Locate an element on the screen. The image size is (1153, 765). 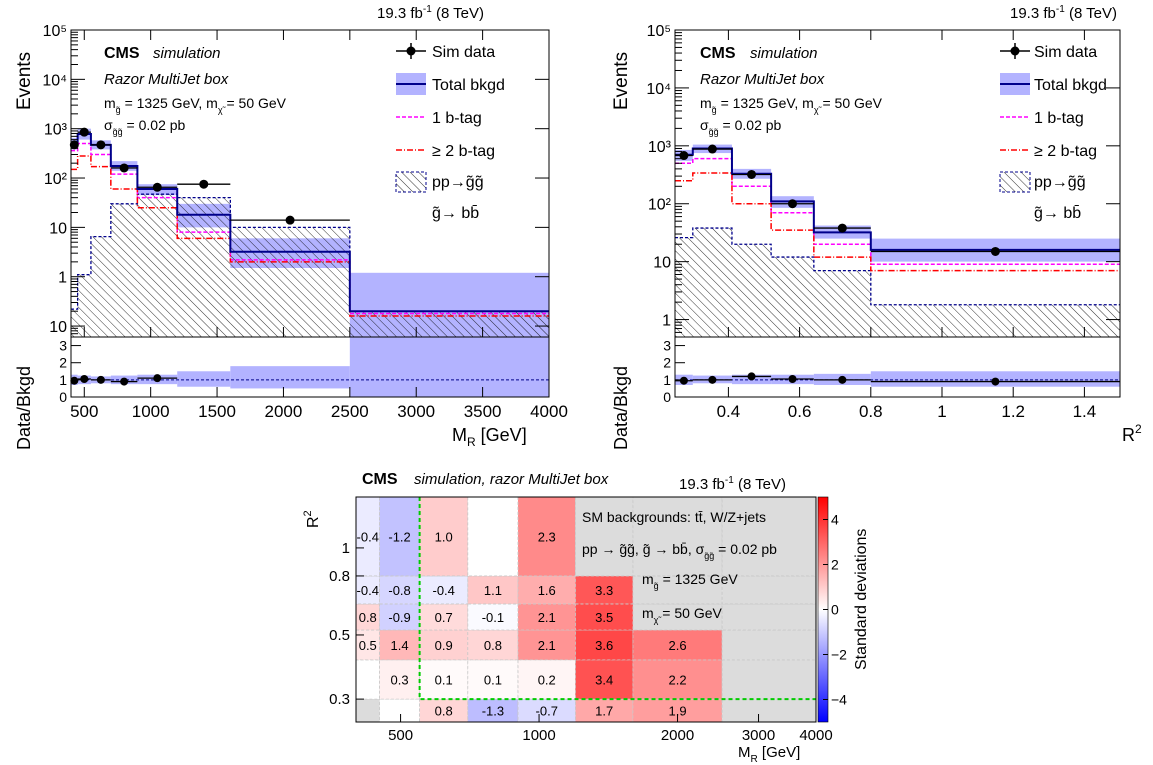
y-axis-label: Events is located at coordinates (621, 81).